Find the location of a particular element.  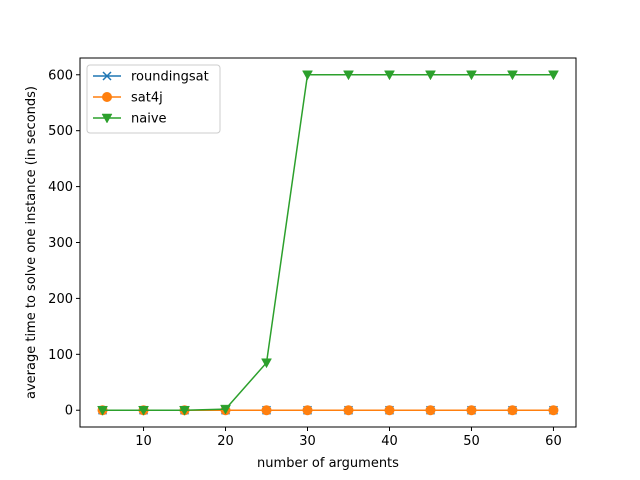

y-tick-label: 500 is located at coordinates (60, 131).